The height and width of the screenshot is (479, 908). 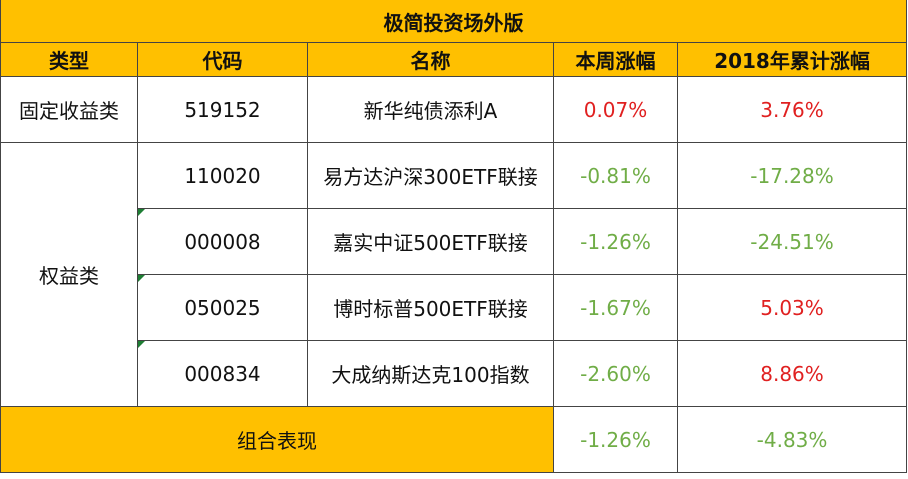 I want to click on weekly-return: 0.07%, so click(x=615, y=109).